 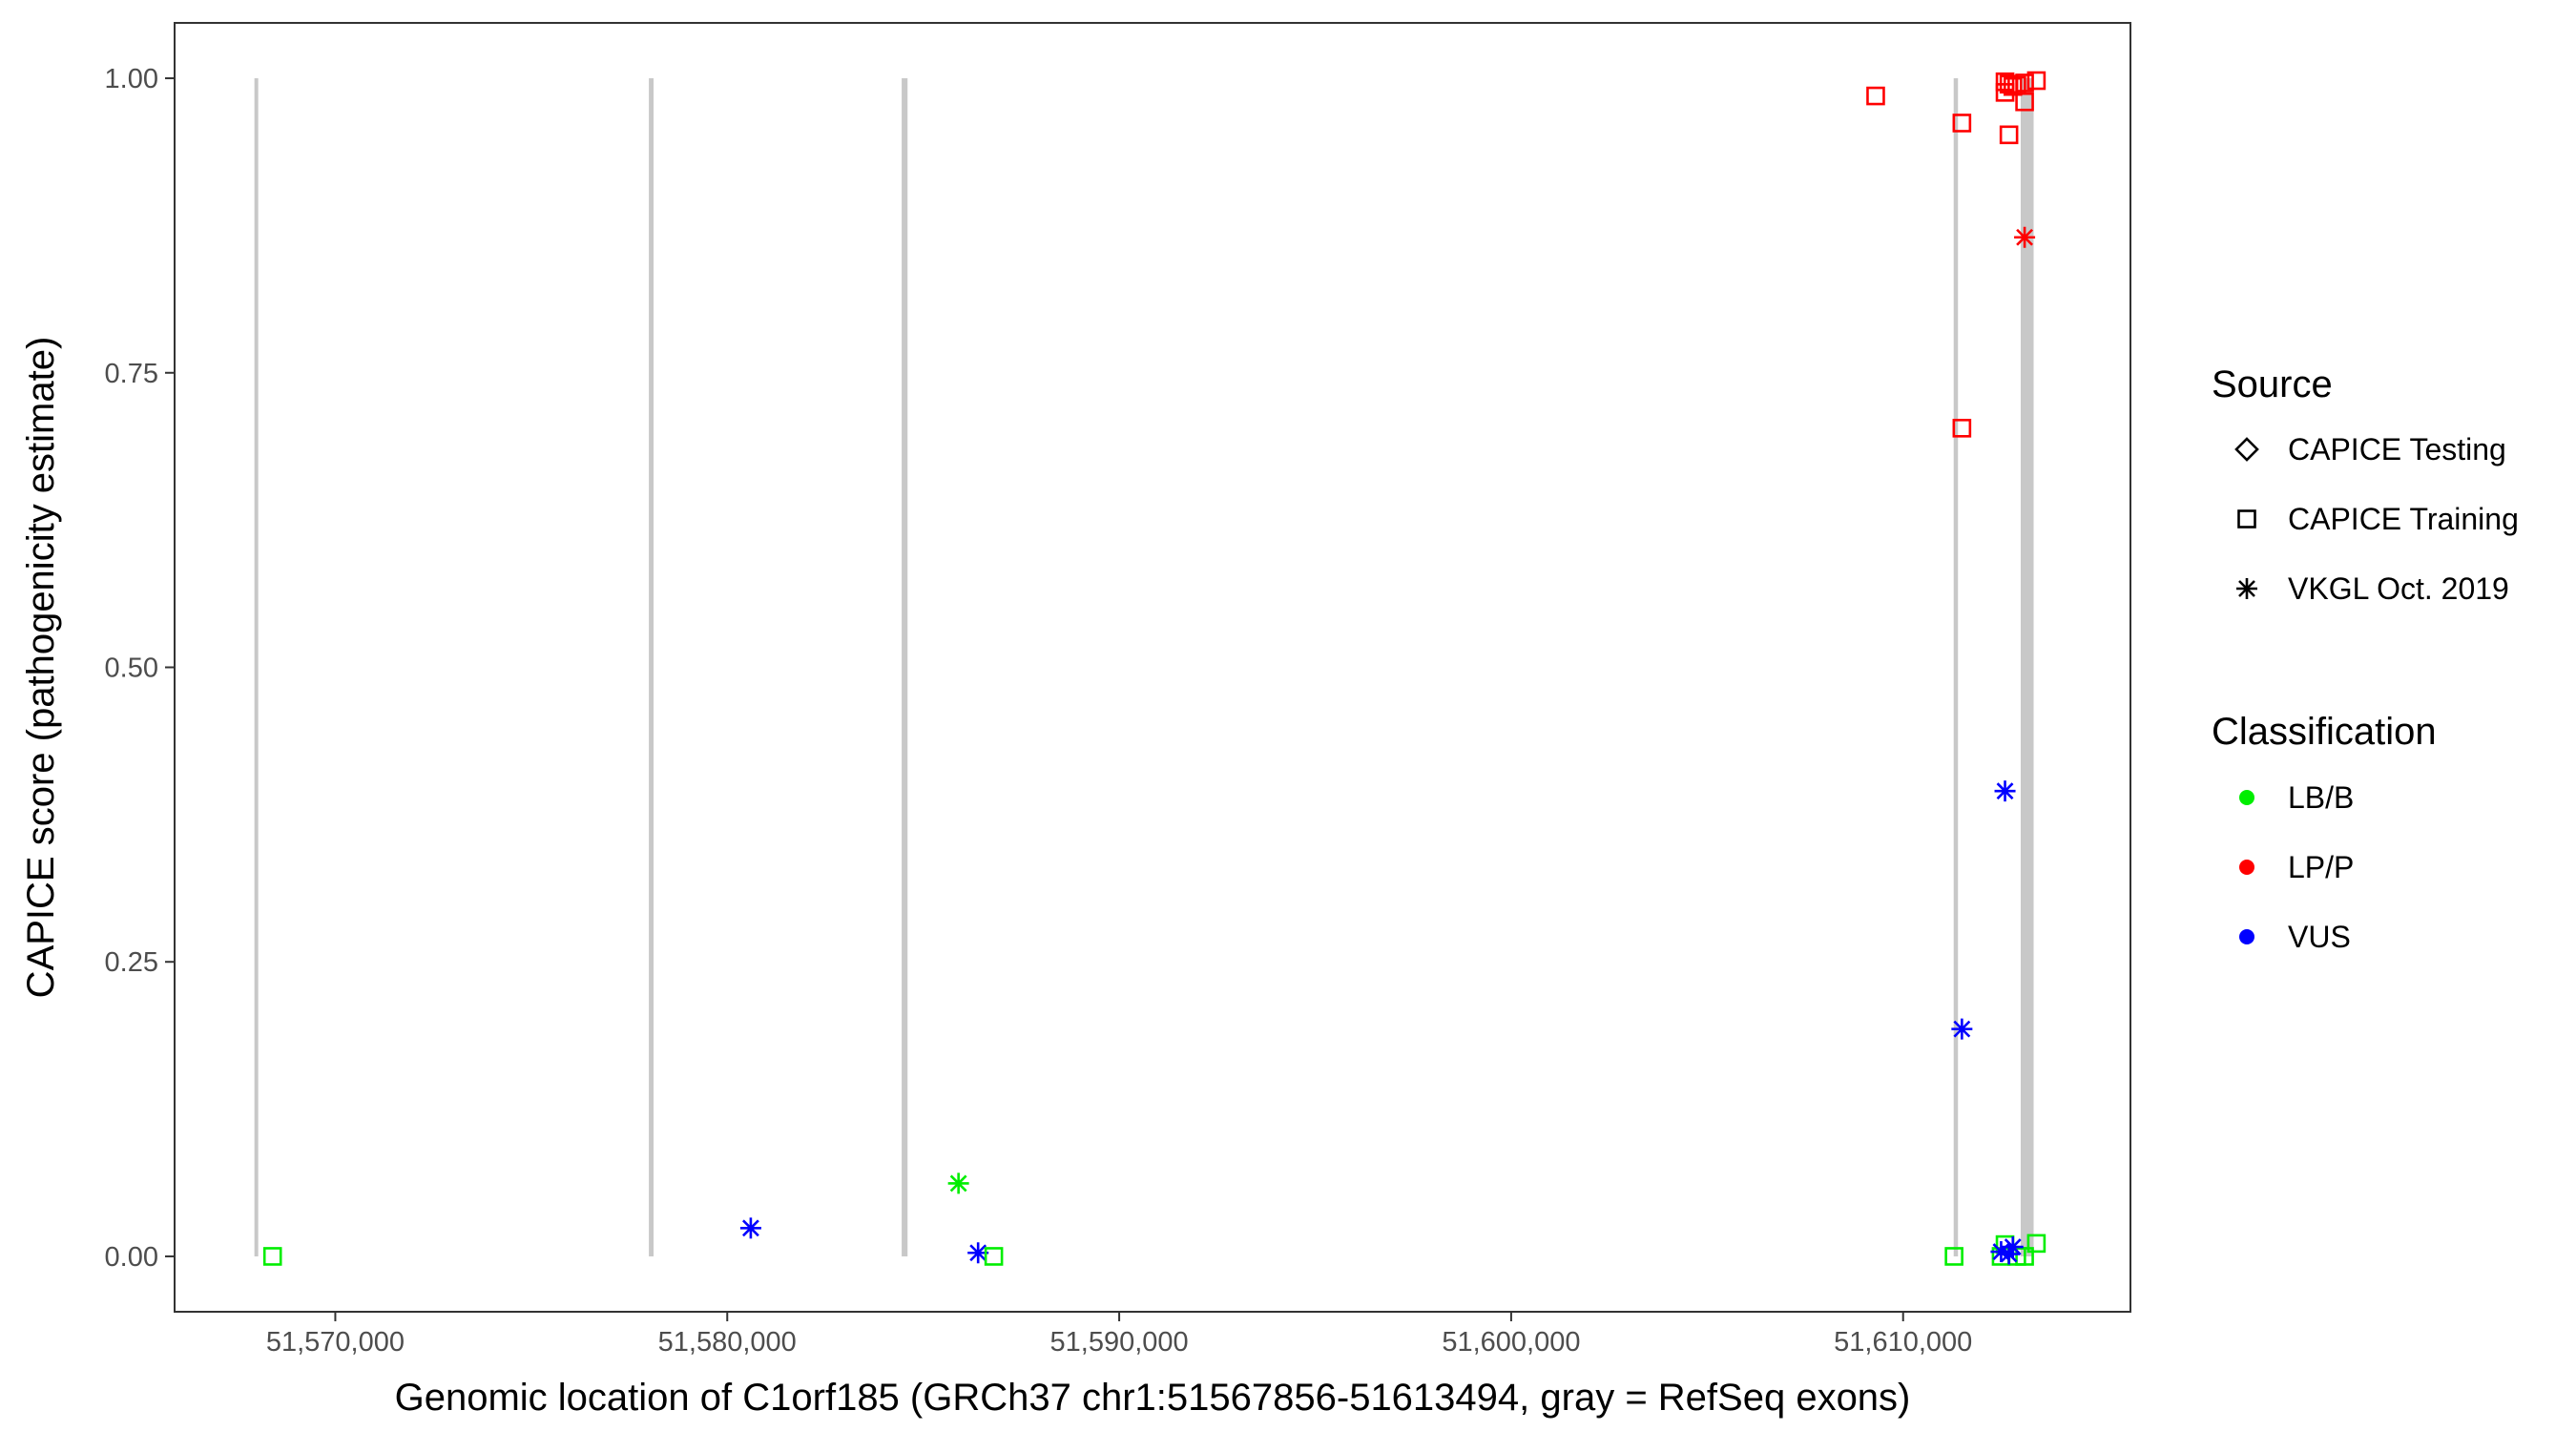 I want to click on x-tick-label: 51,600,000, so click(x=1511, y=1342).